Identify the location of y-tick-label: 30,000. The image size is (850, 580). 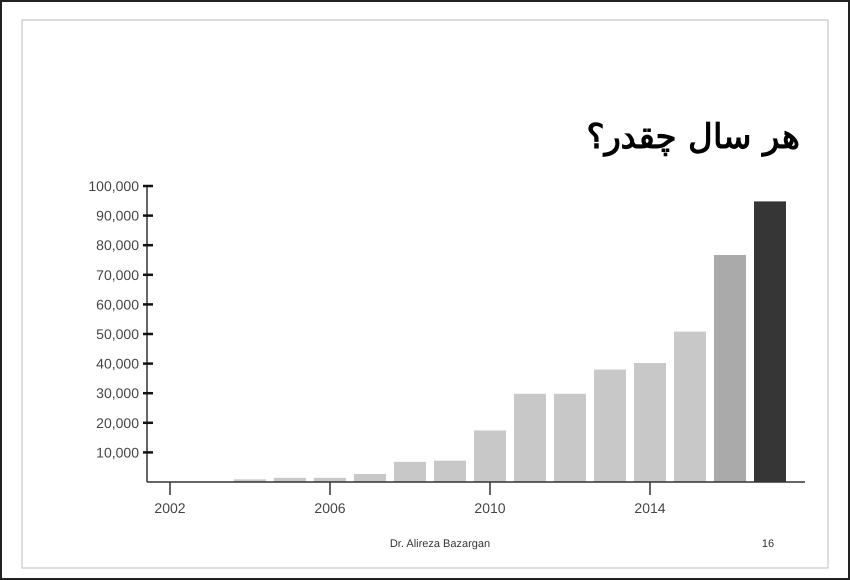
(118, 393).